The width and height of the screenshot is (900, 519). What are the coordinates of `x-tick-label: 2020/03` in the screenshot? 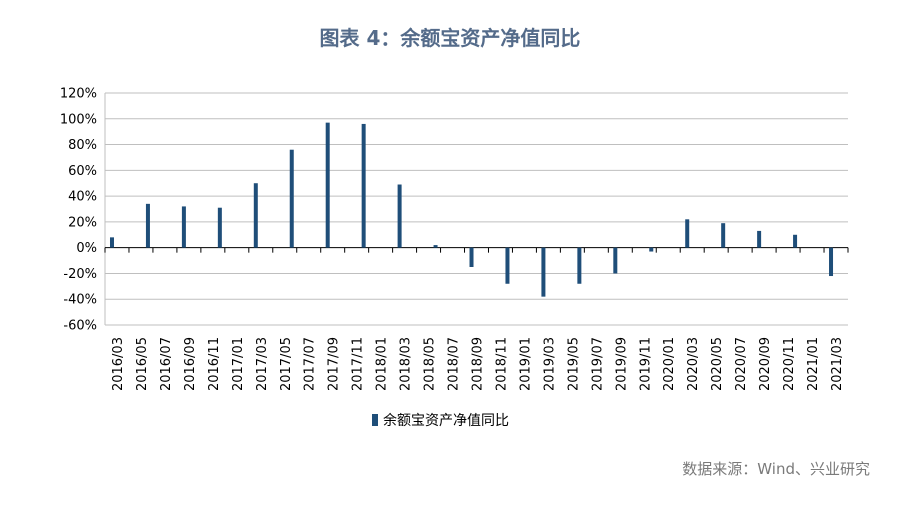 It's located at (693, 364).